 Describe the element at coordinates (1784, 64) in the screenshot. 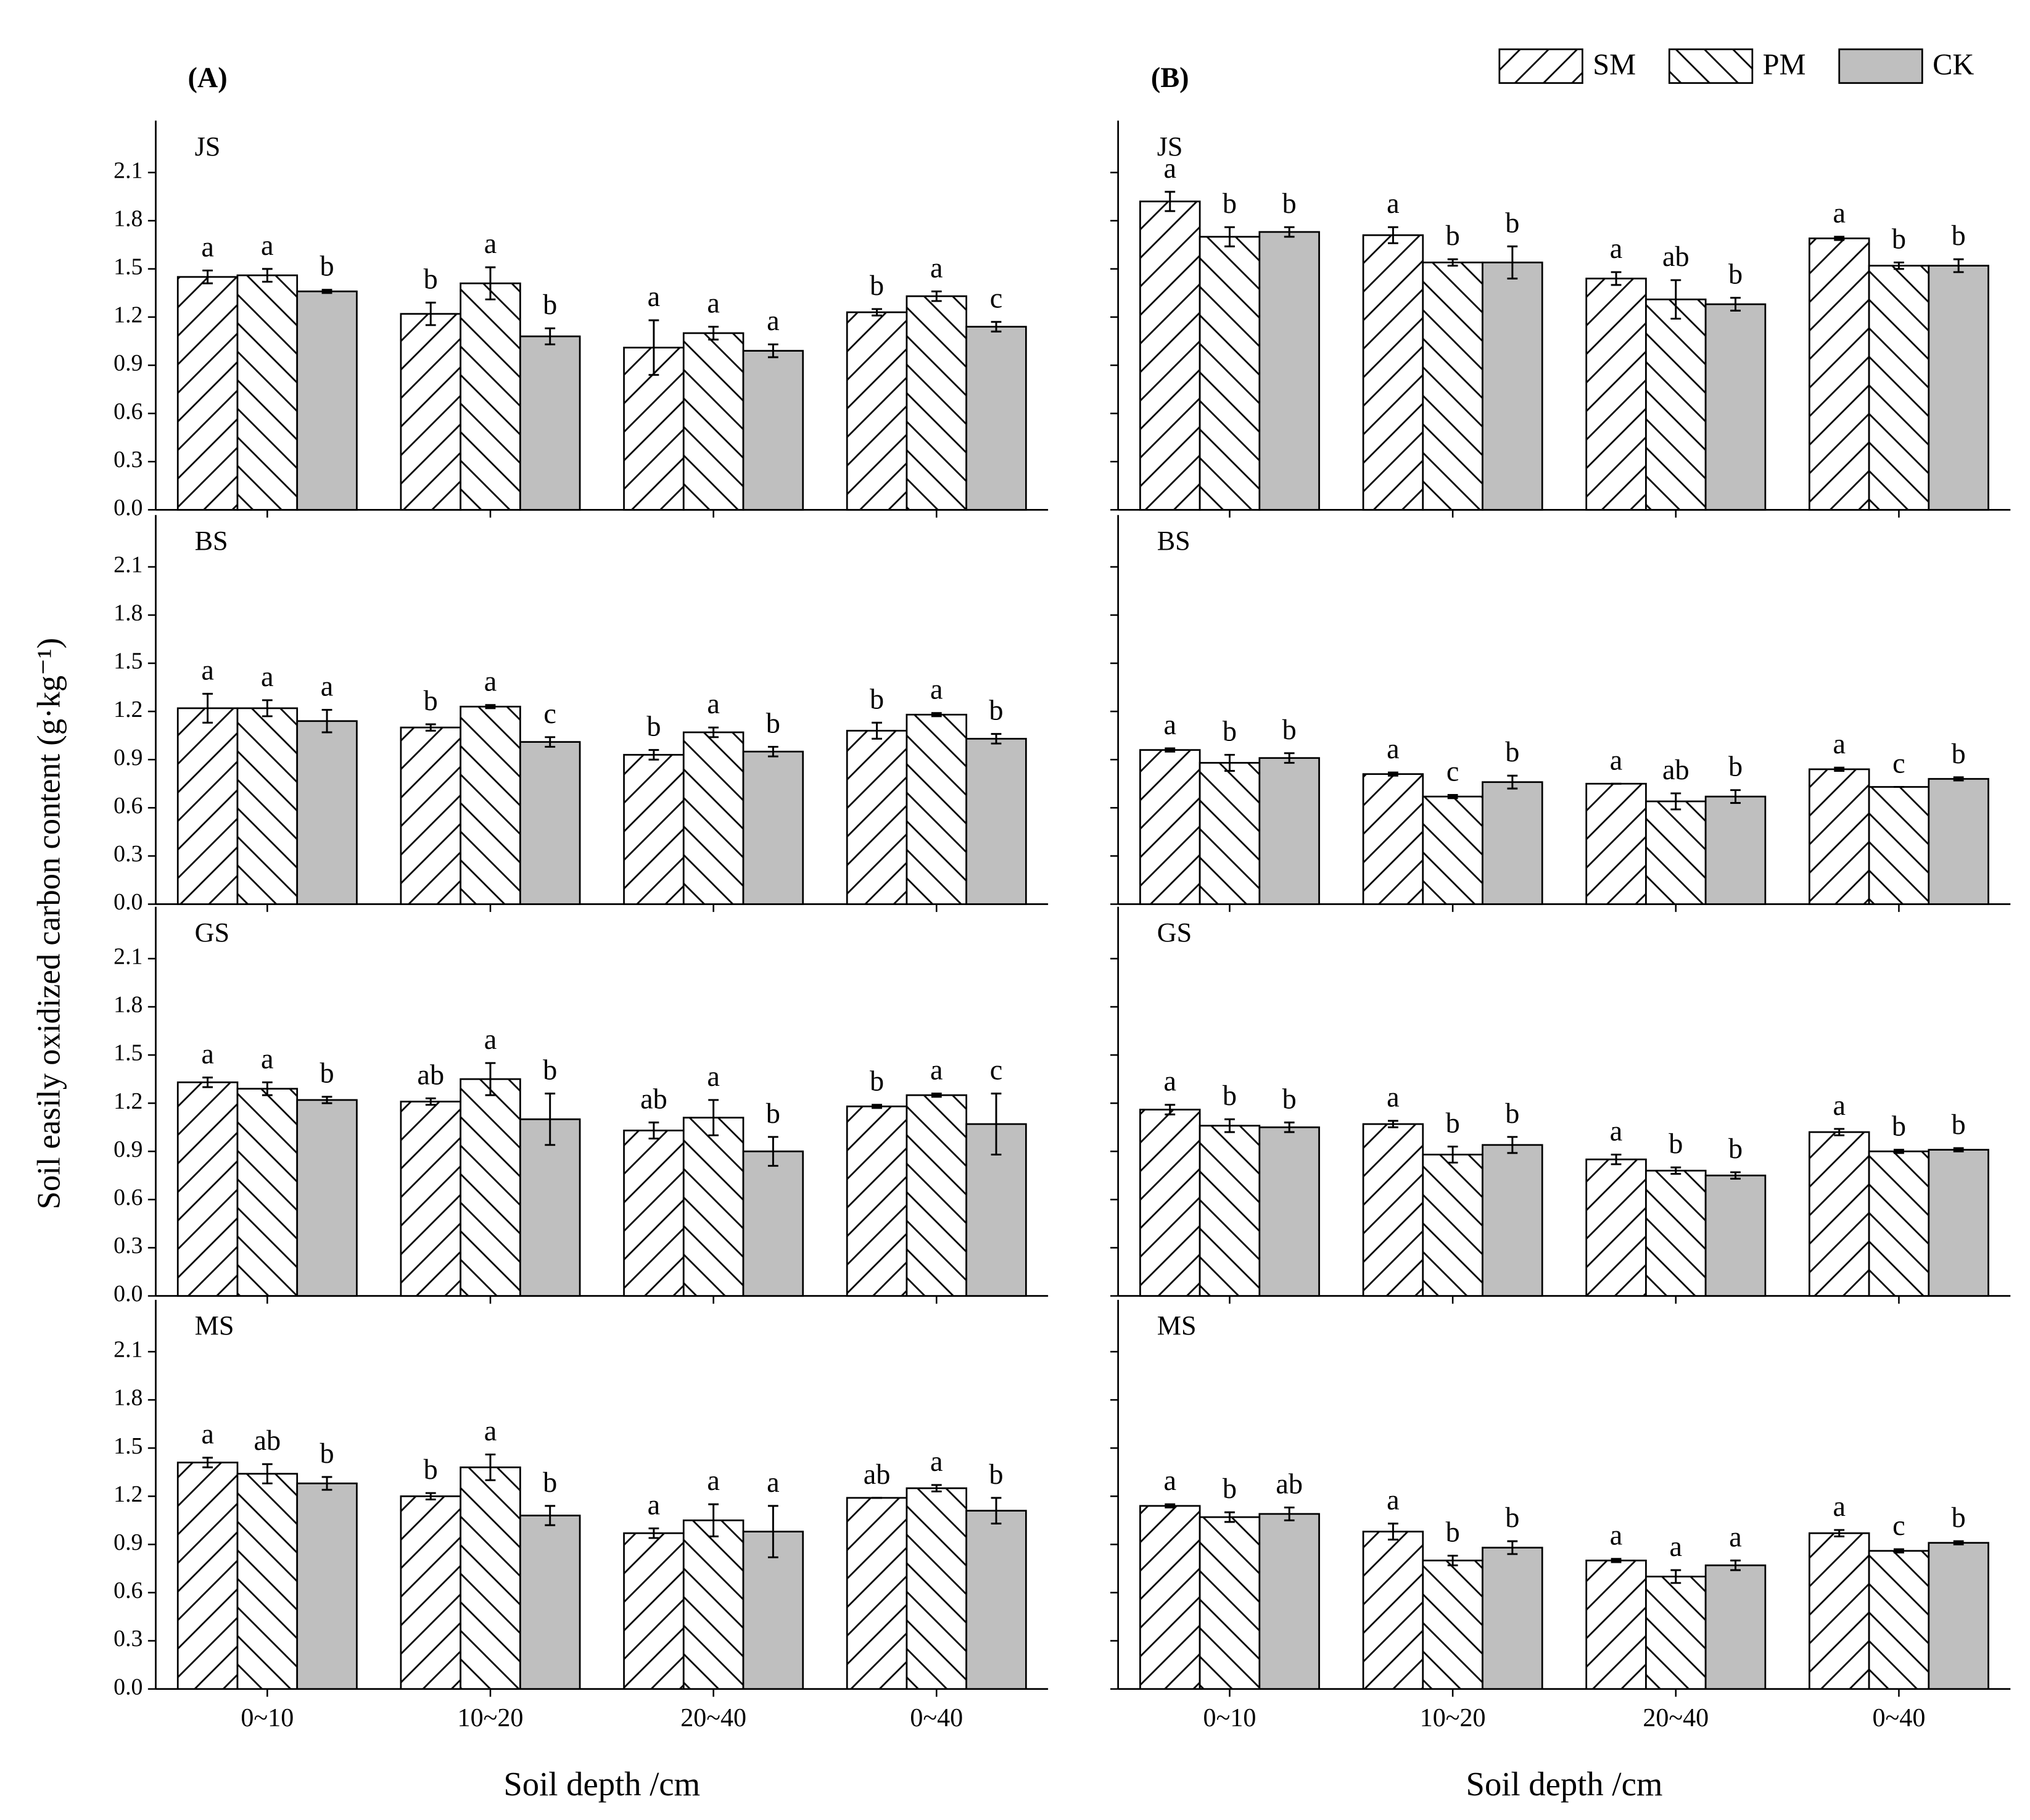

I see `legend-label: PM` at that location.